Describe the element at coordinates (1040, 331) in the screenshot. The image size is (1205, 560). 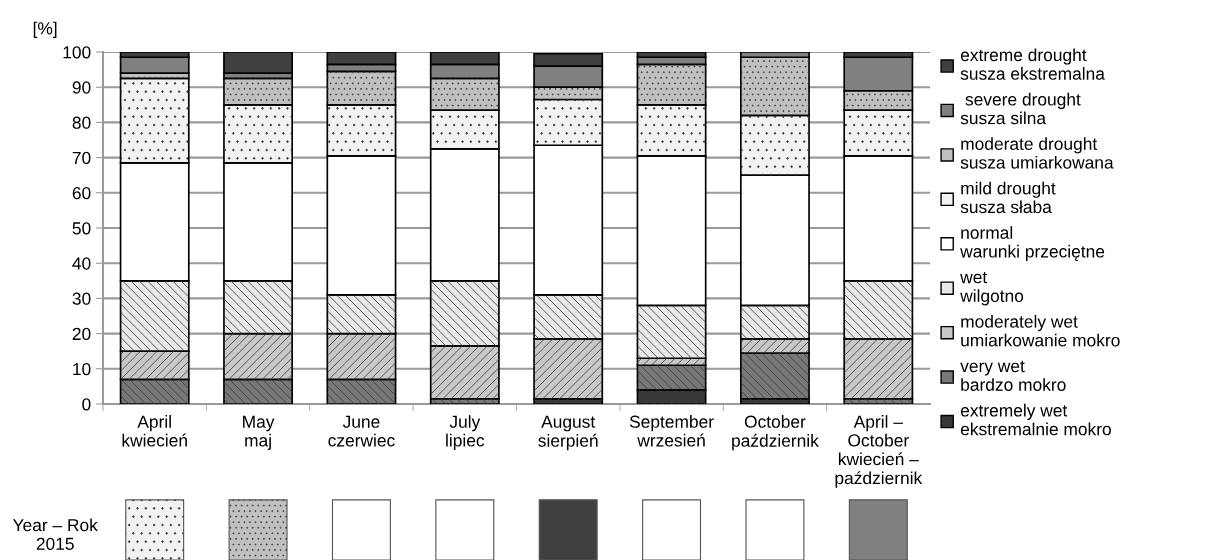
I see `legend-label: moderately wet umiarkowanie mokro` at that location.